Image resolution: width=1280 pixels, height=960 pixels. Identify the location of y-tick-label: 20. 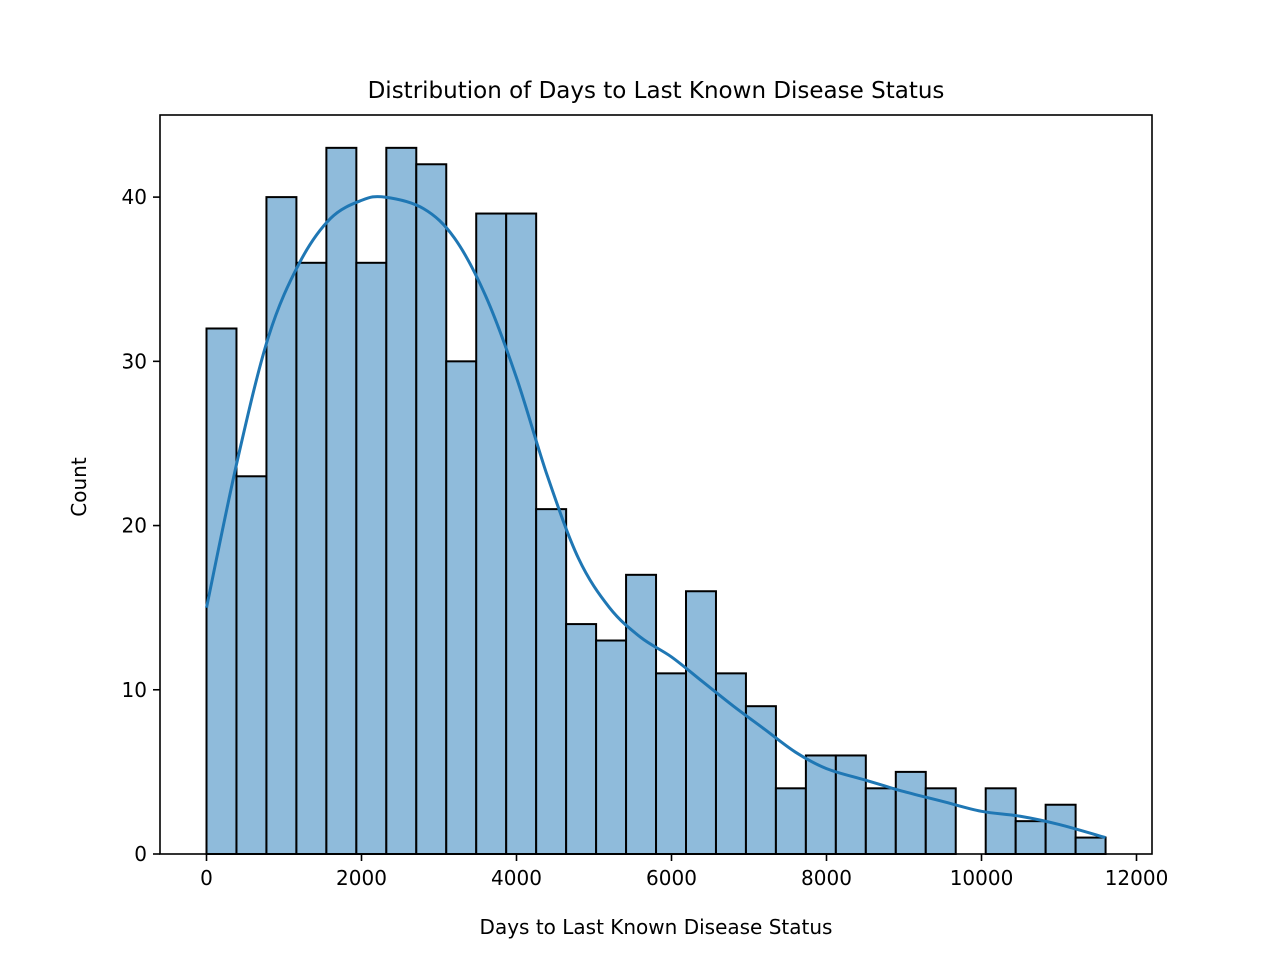
(134, 526).